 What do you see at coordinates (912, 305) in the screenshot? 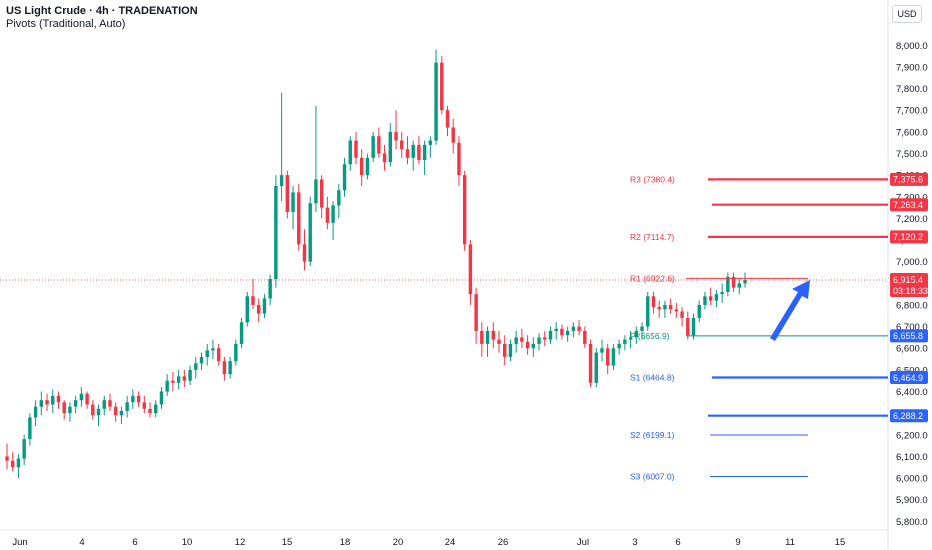
I see `price-tick-label: 6,800.0` at bounding box center [912, 305].